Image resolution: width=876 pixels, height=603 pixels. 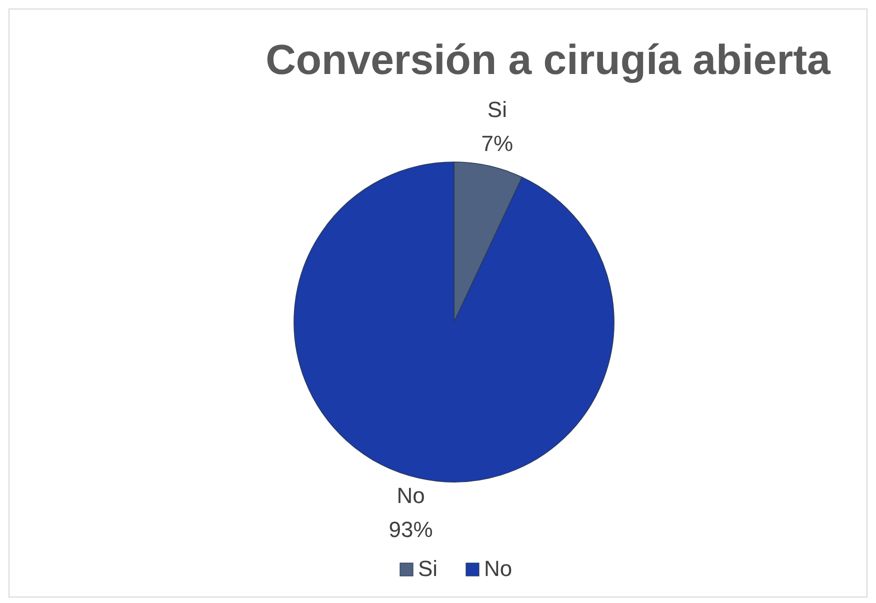 What do you see at coordinates (428, 568) in the screenshot?
I see `legend-label: Si` at bounding box center [428, 568].